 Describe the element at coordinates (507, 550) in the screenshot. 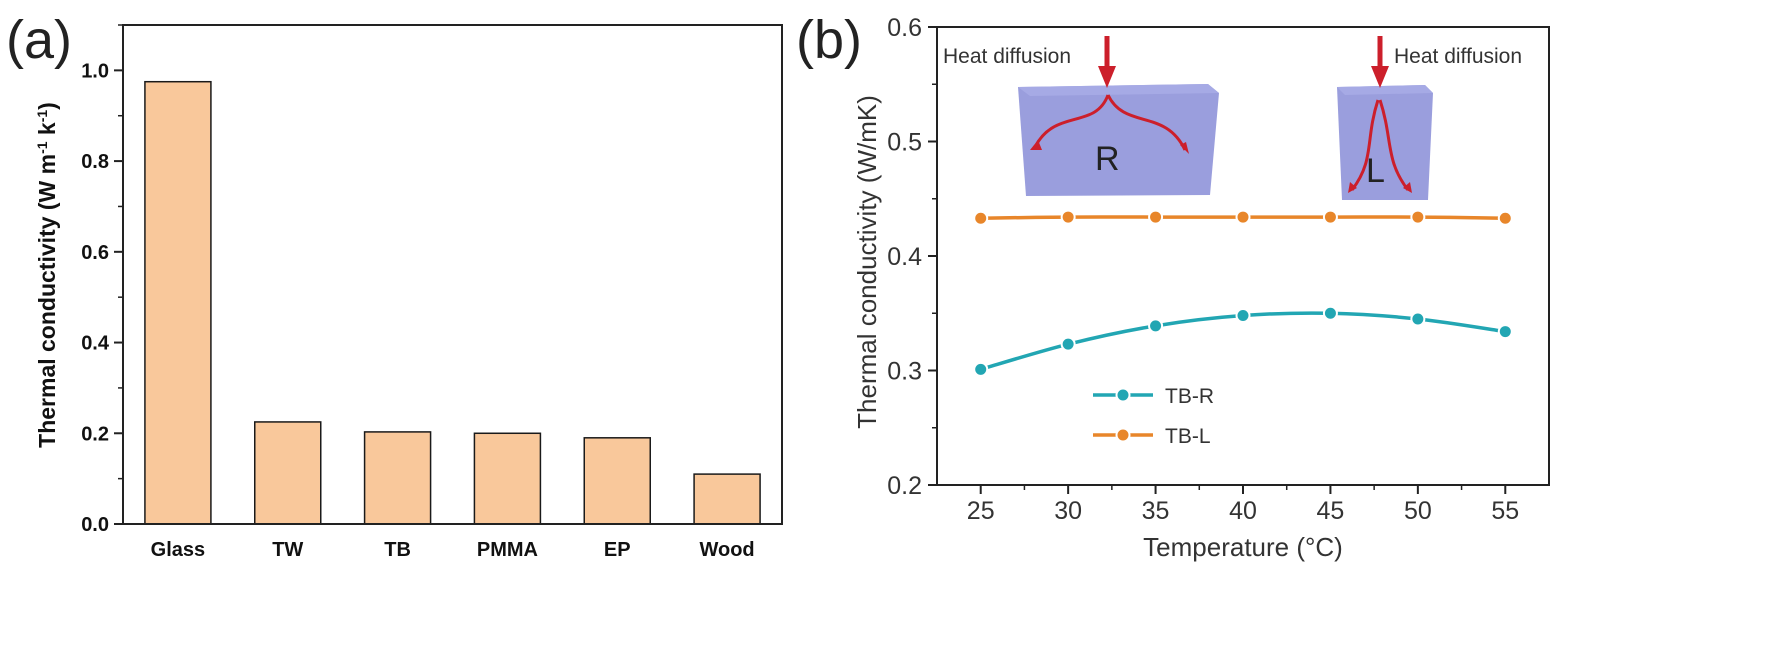

I see `x-tick-label-pmma: PMMA` at that location.